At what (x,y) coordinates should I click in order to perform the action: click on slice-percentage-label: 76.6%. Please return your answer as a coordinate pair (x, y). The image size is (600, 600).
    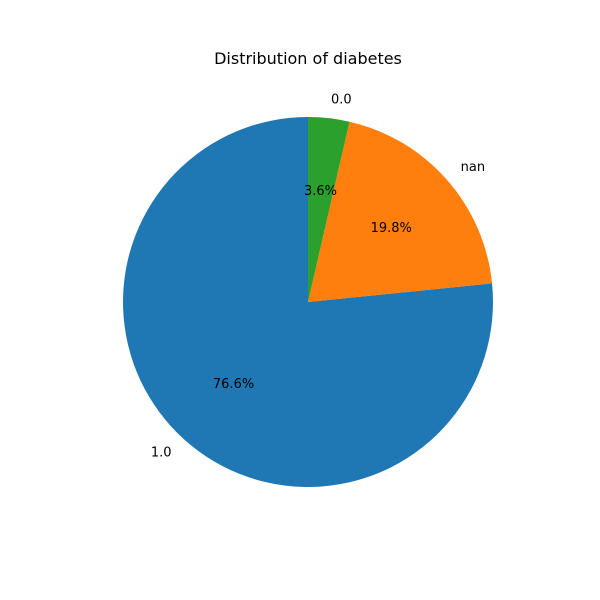
    Looking at the image, I should click on (233, 384).